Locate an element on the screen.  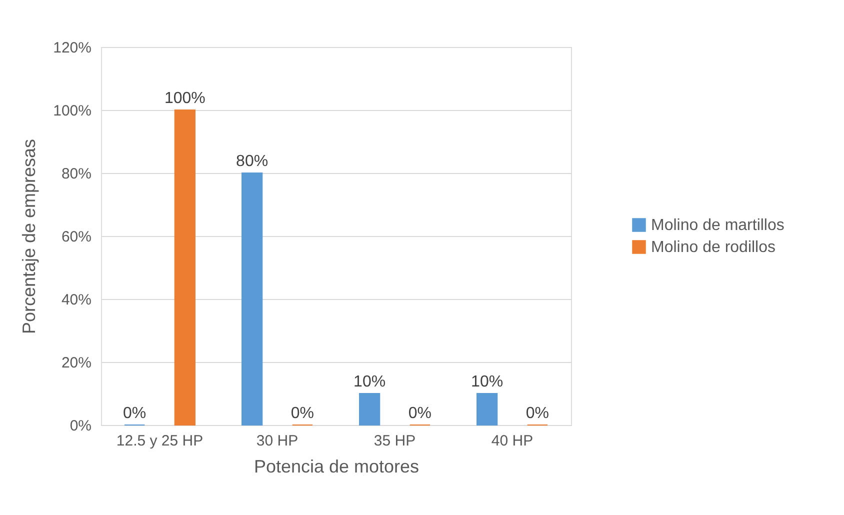
x-axis-title: Potencia de motores is located at coordinates (337, 466).